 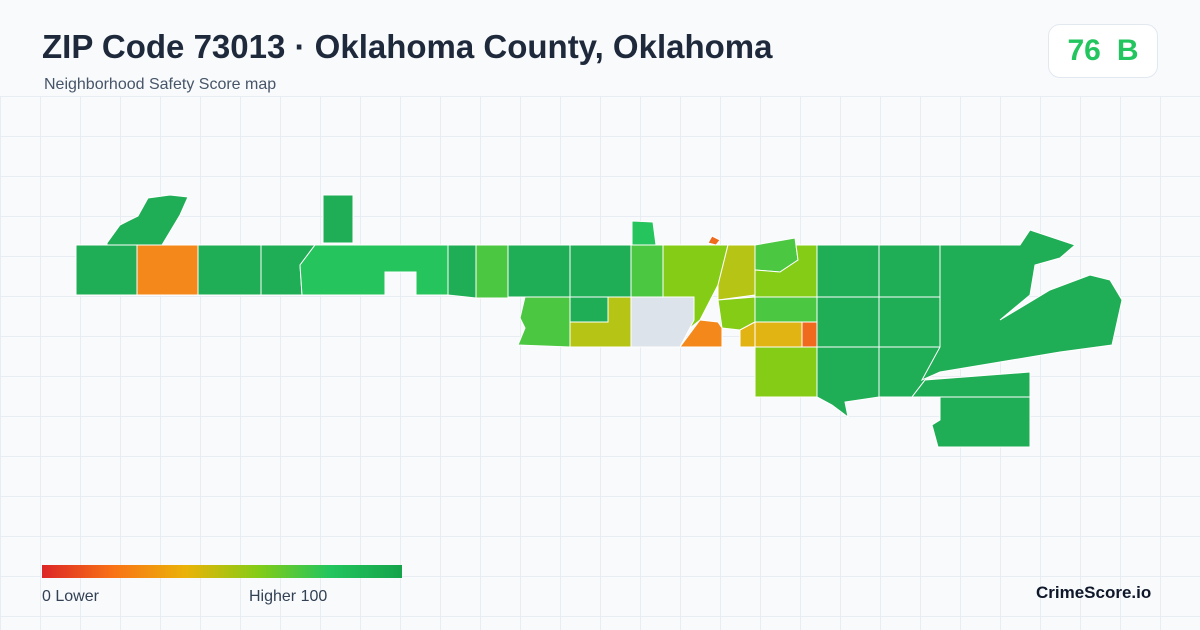 What do you see at coordinates (1127, 50) in the screenshot?
I see `score-grade: B` at bounding box center [1127, 50].